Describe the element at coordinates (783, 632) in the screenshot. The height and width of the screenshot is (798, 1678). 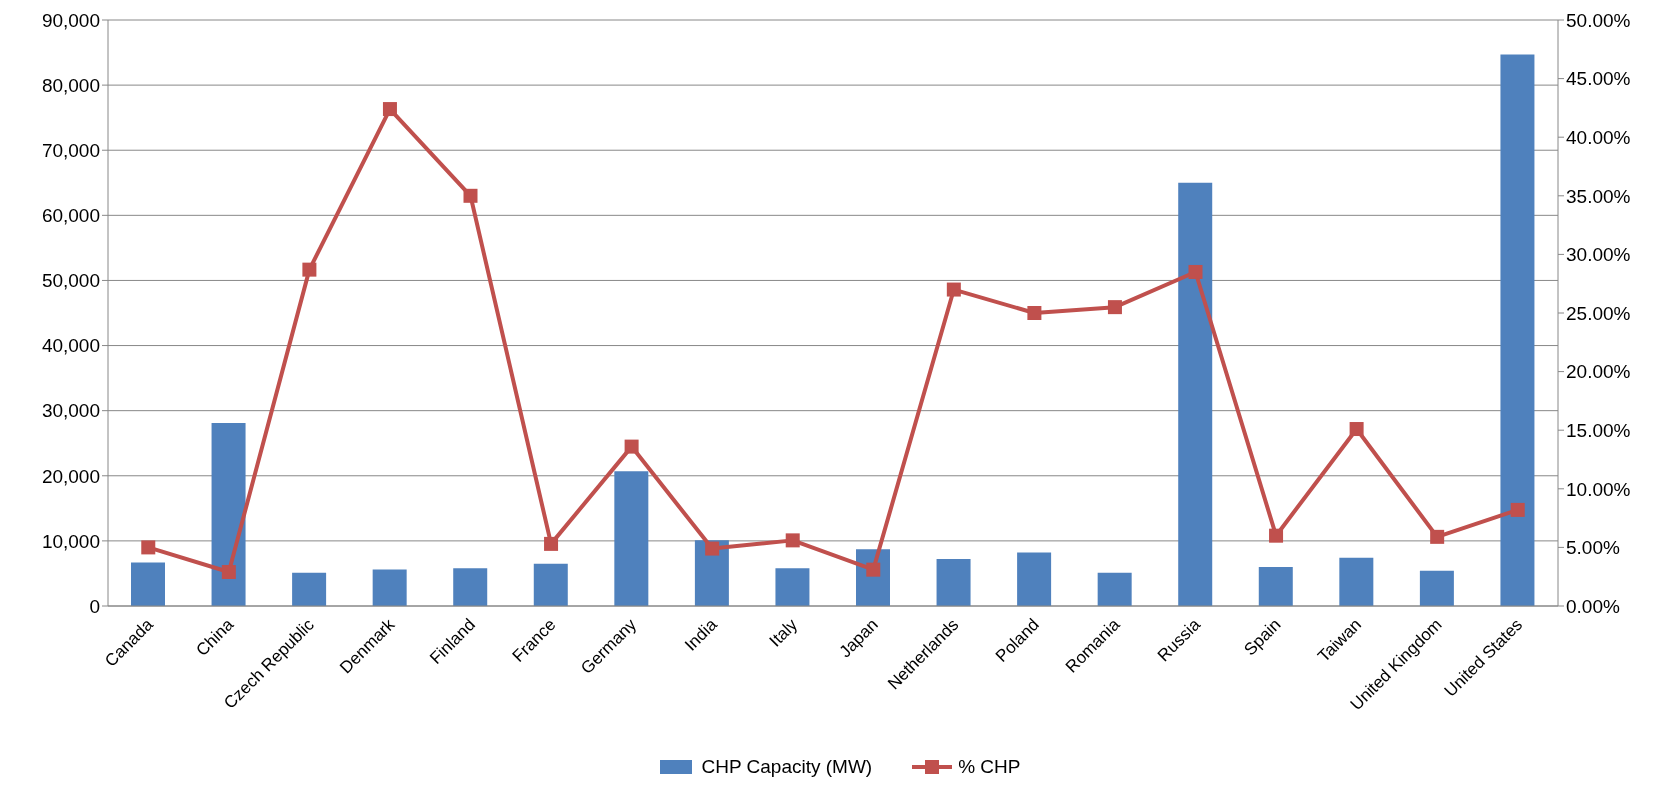
I see `x-tick-label: Italy` at that location.